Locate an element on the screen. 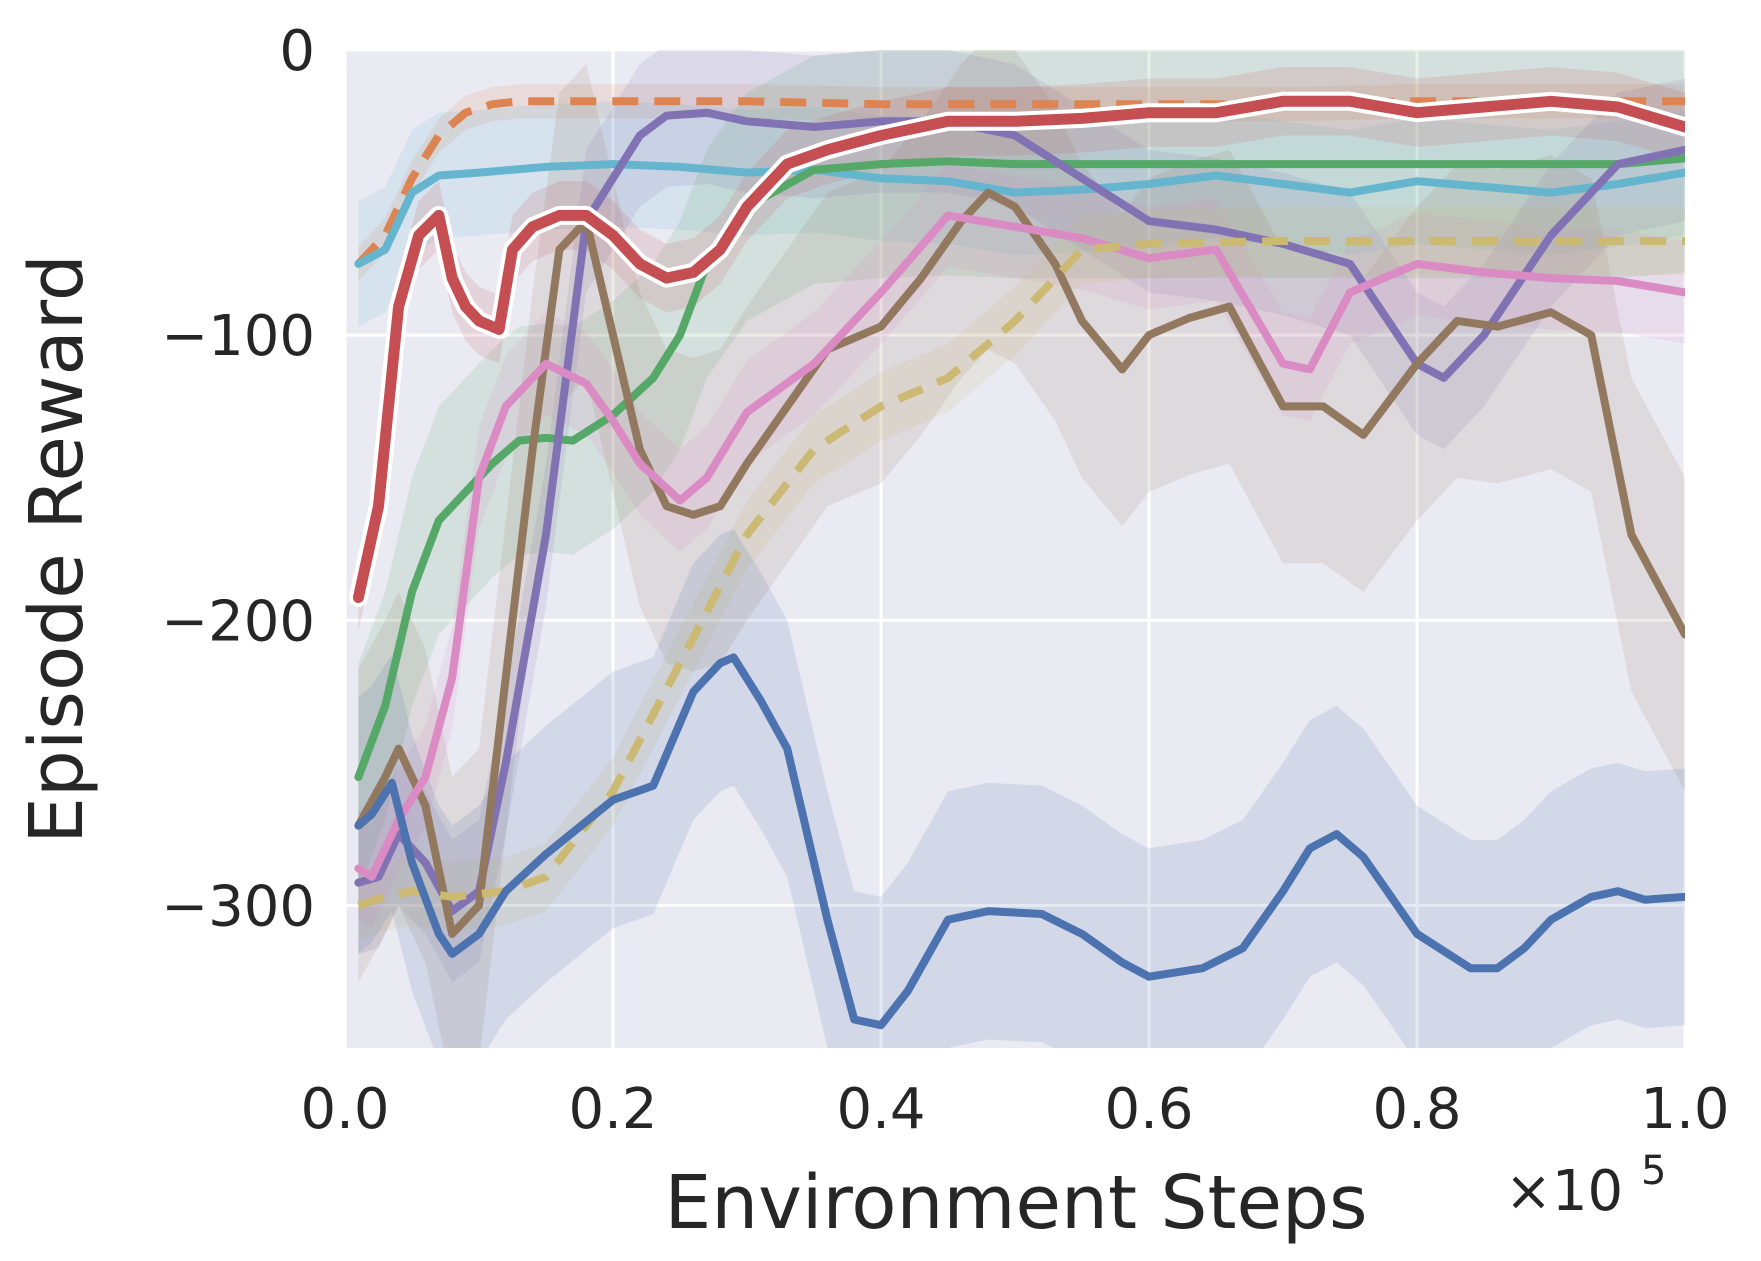  y-tick-label: −100 is located at coordinates (238, 336).